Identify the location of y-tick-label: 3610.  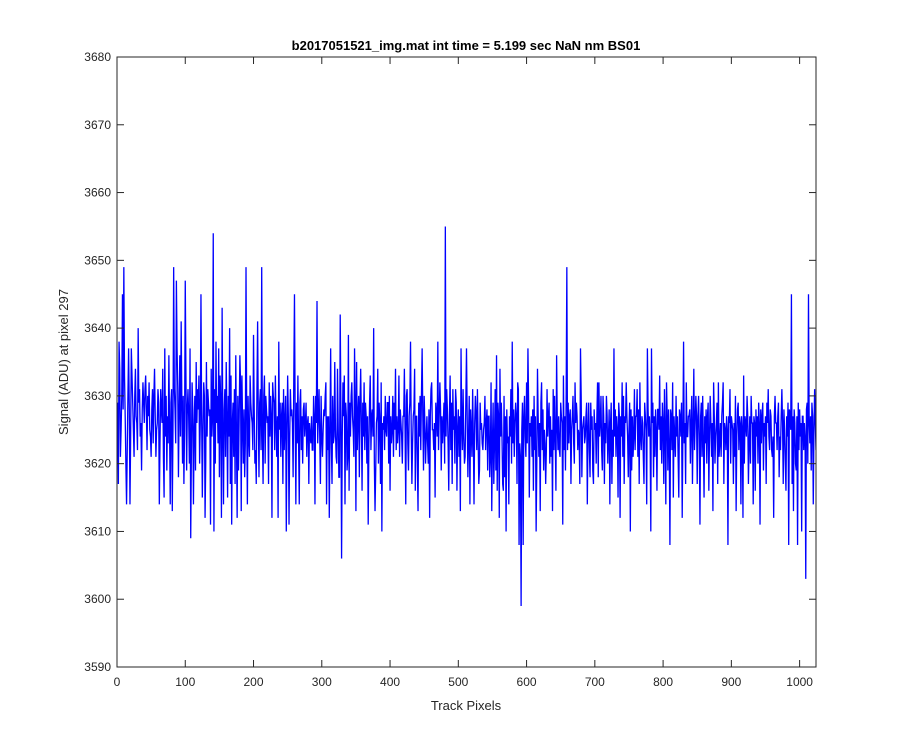
(97, 531).